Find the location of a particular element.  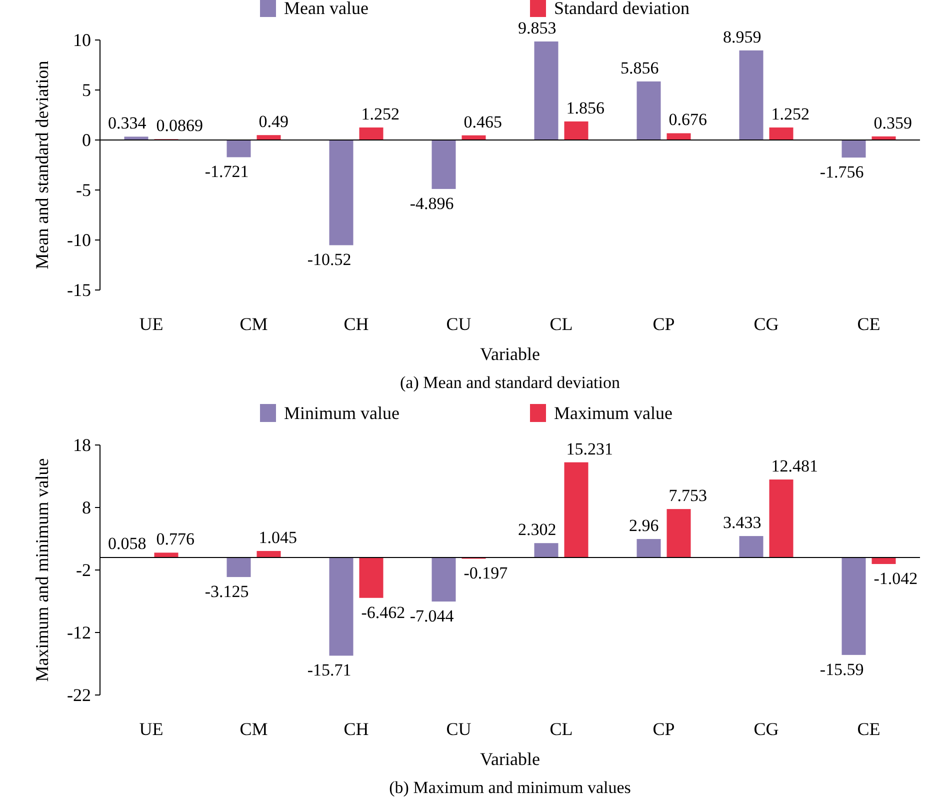

data-label: 2.96 is located at coordinates (644, 525).